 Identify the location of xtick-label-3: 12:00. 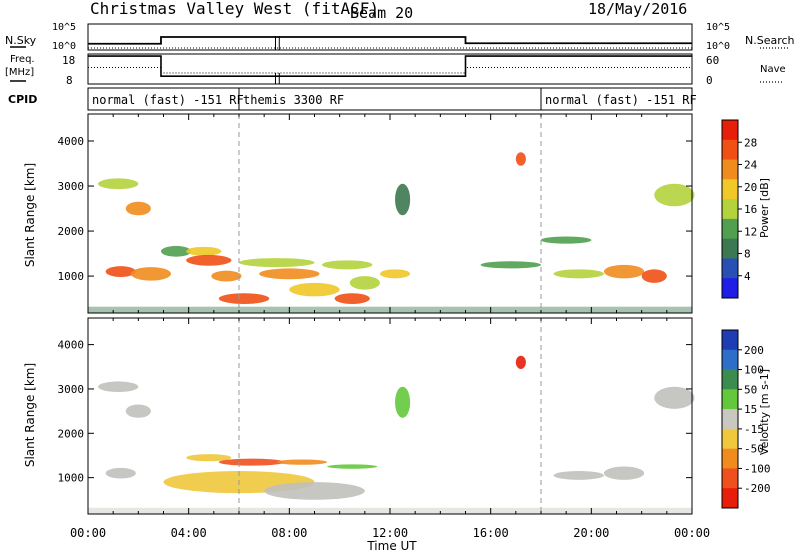
(390, 533).